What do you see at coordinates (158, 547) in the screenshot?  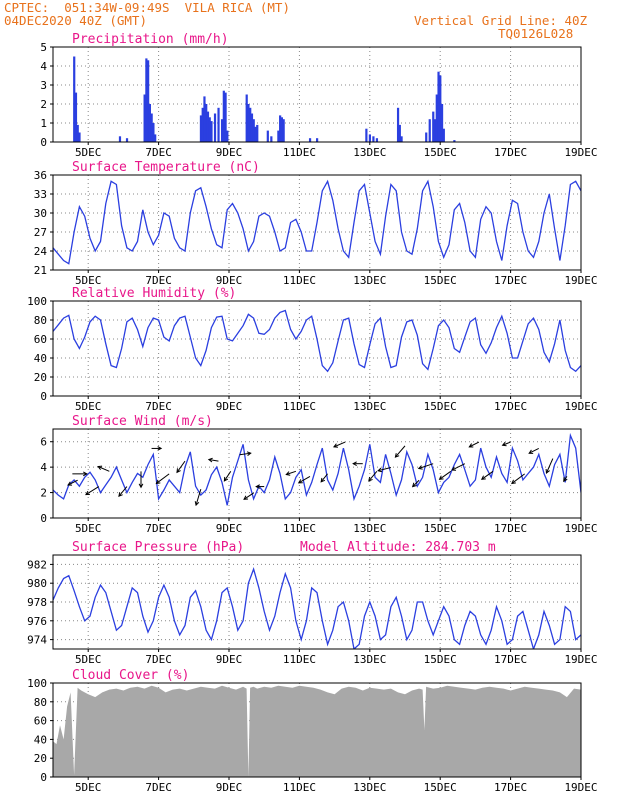 I see `panel-title: Surface Pressure (hPa)` at bounding box center [158, 547].